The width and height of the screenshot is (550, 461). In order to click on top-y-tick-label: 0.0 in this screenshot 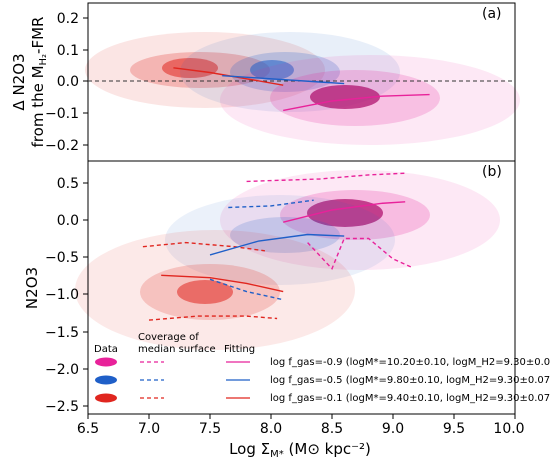, I will do `click(68, 82)`.